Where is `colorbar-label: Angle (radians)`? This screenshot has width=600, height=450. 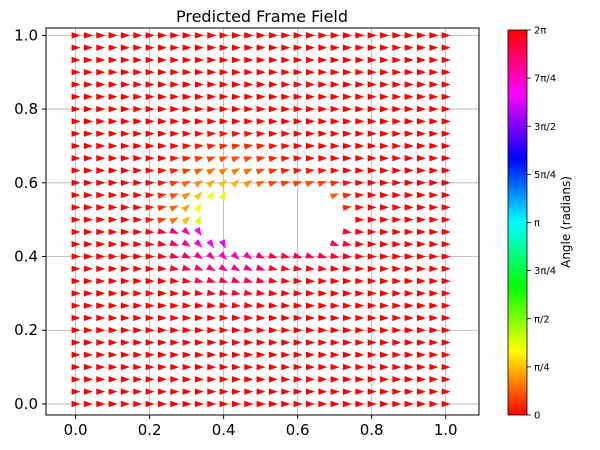 colorbar-label: Angle (radians) is located at coordinates (566, 222).